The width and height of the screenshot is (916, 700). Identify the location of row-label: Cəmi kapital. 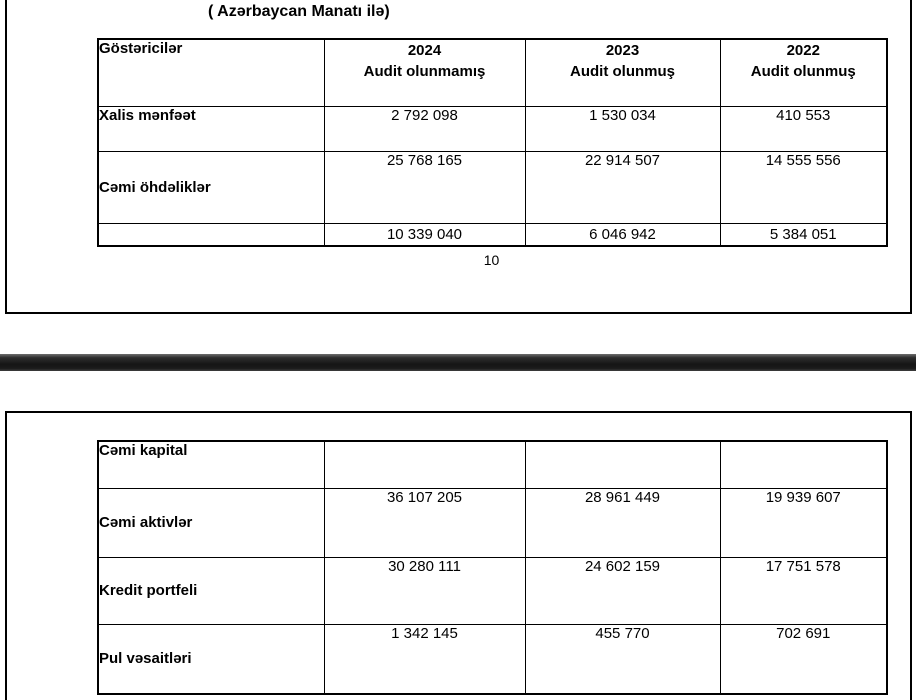
(211, 464).